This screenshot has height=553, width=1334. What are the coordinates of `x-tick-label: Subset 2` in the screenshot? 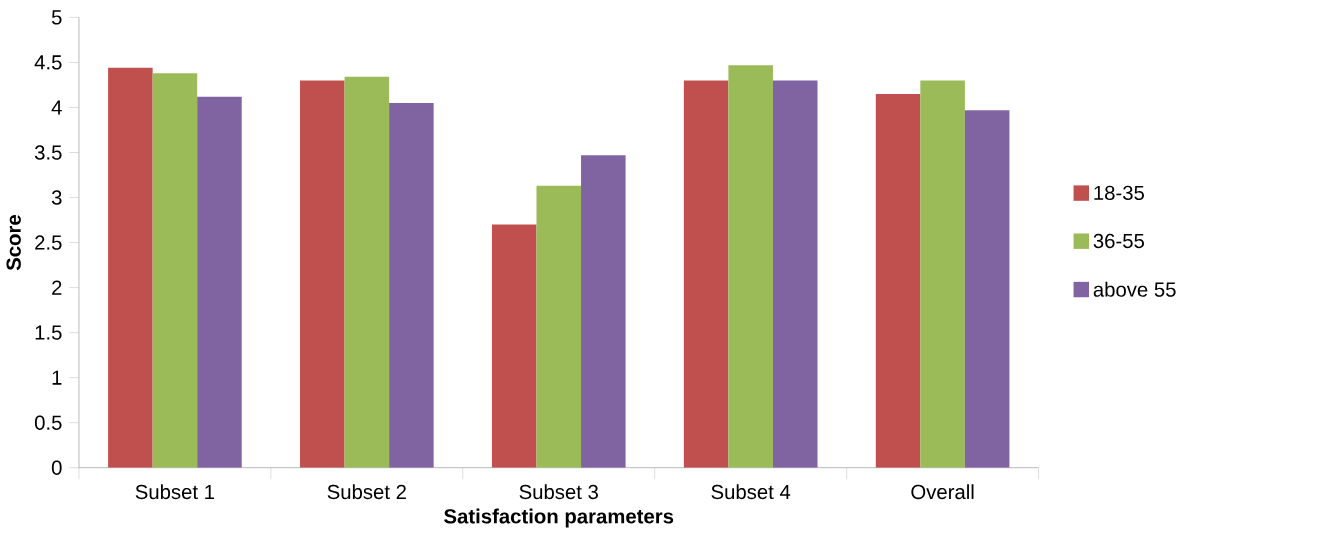 It's located at (366, 492).